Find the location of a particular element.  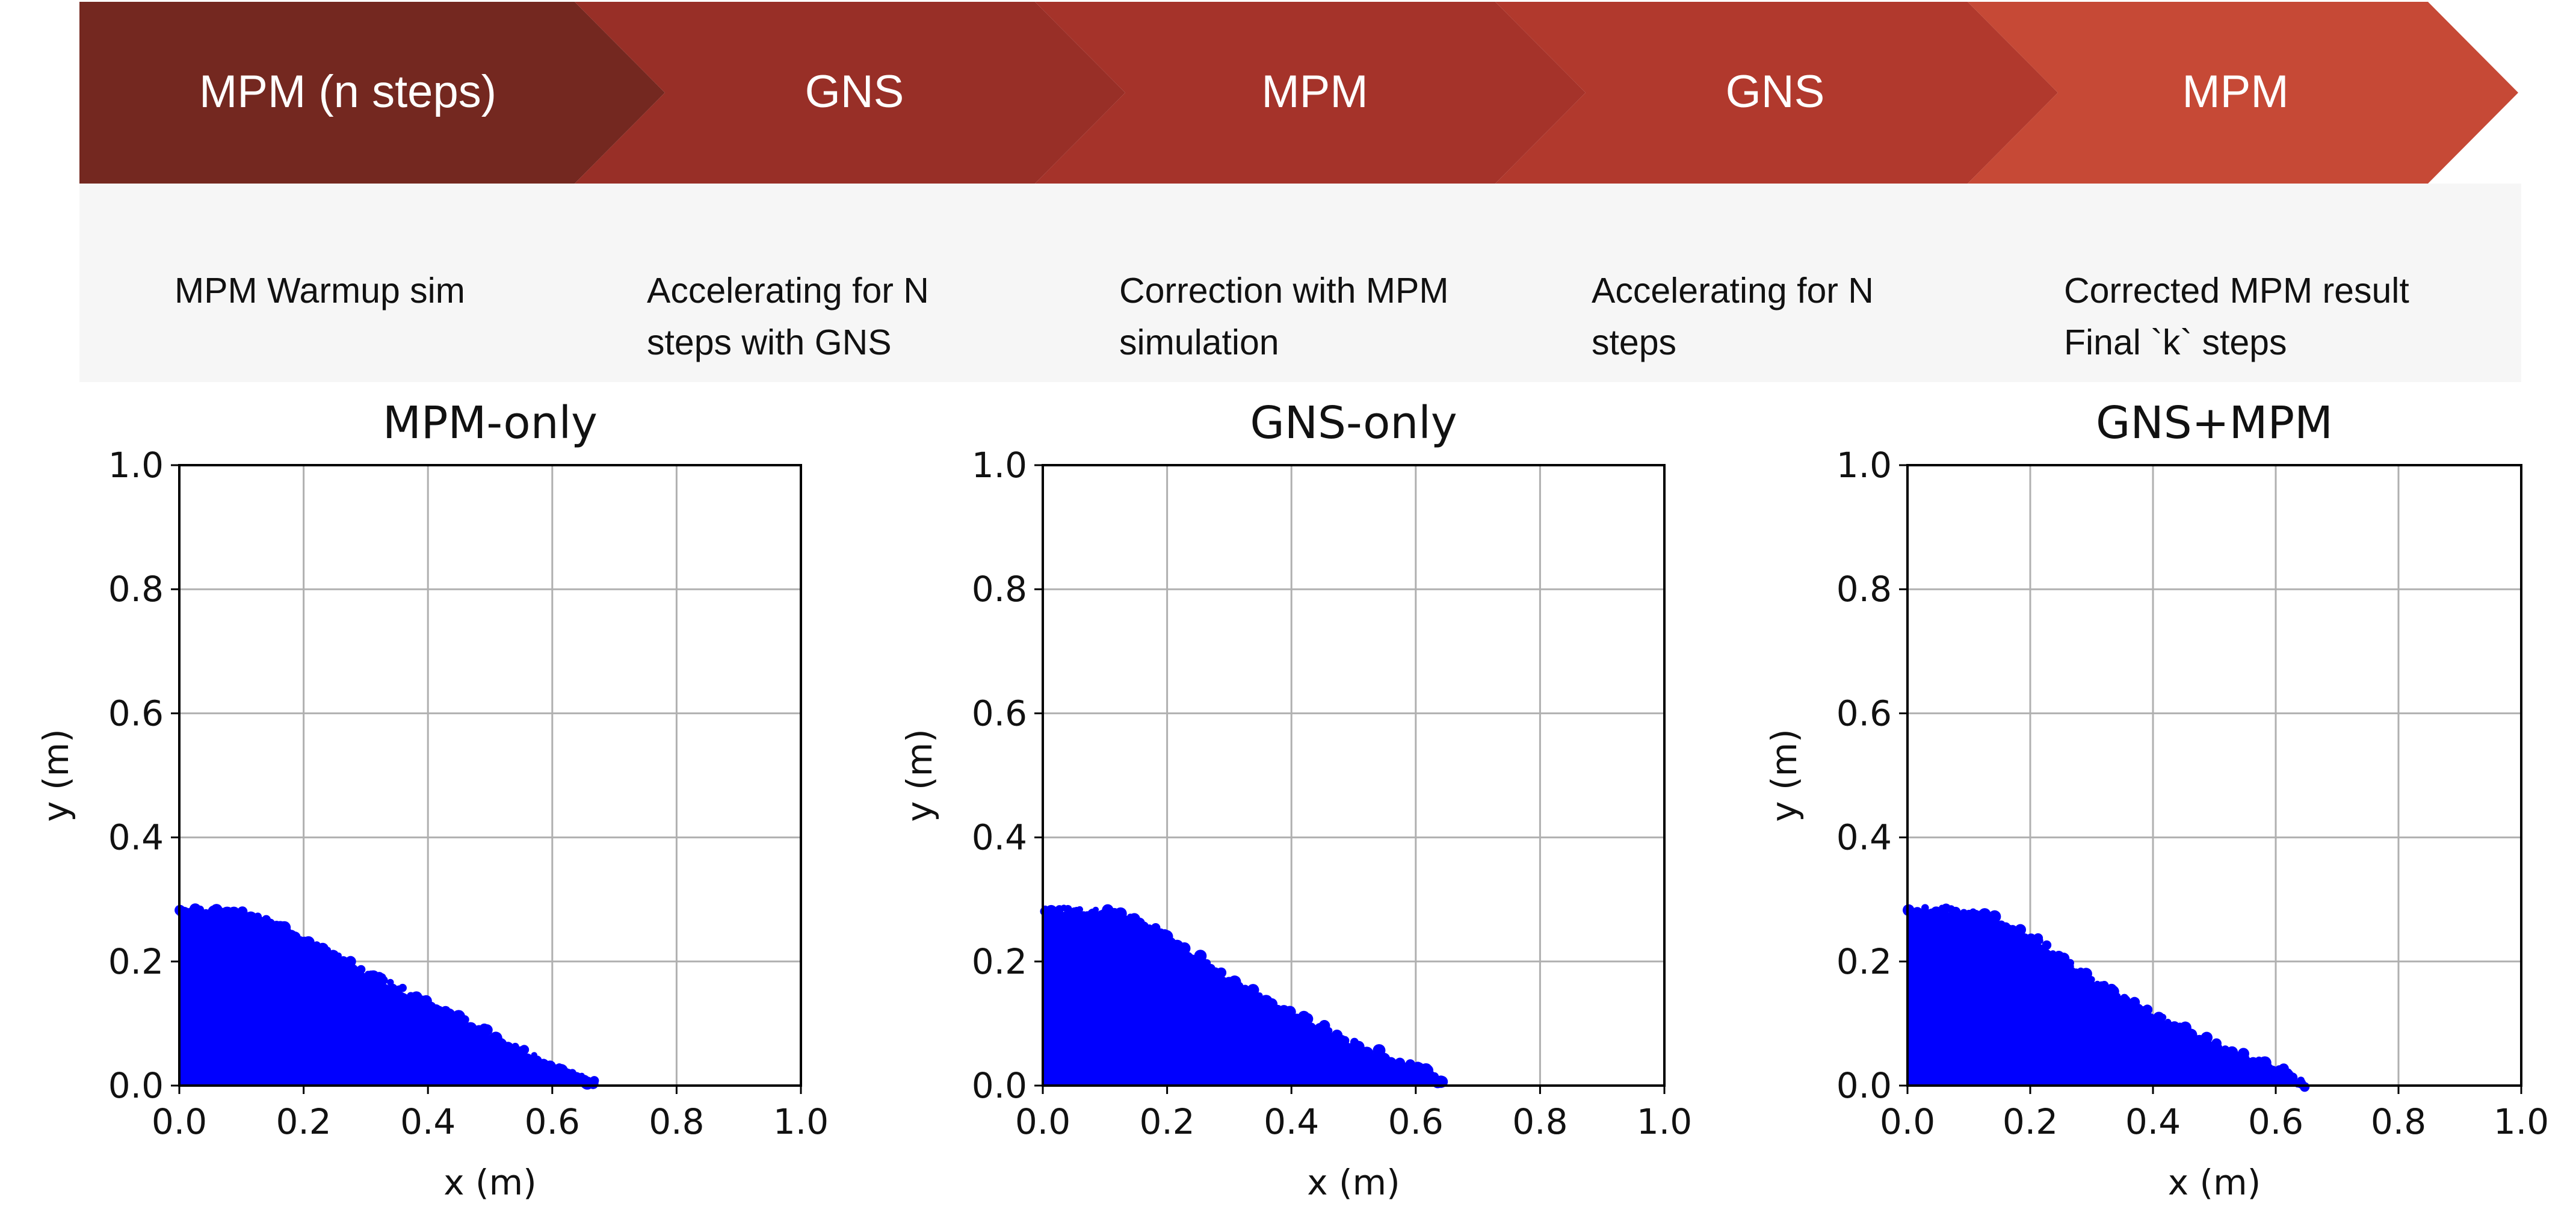

stage-3-arrow is located at coordinates (1310, 93).